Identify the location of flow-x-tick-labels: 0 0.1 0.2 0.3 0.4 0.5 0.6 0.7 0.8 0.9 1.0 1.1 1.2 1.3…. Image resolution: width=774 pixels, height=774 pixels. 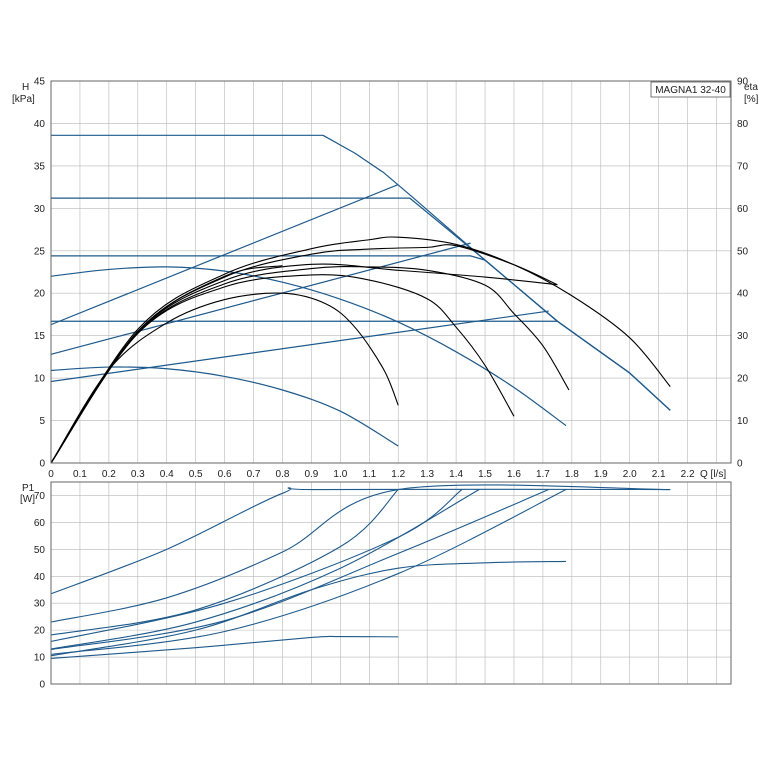
(371, 474).